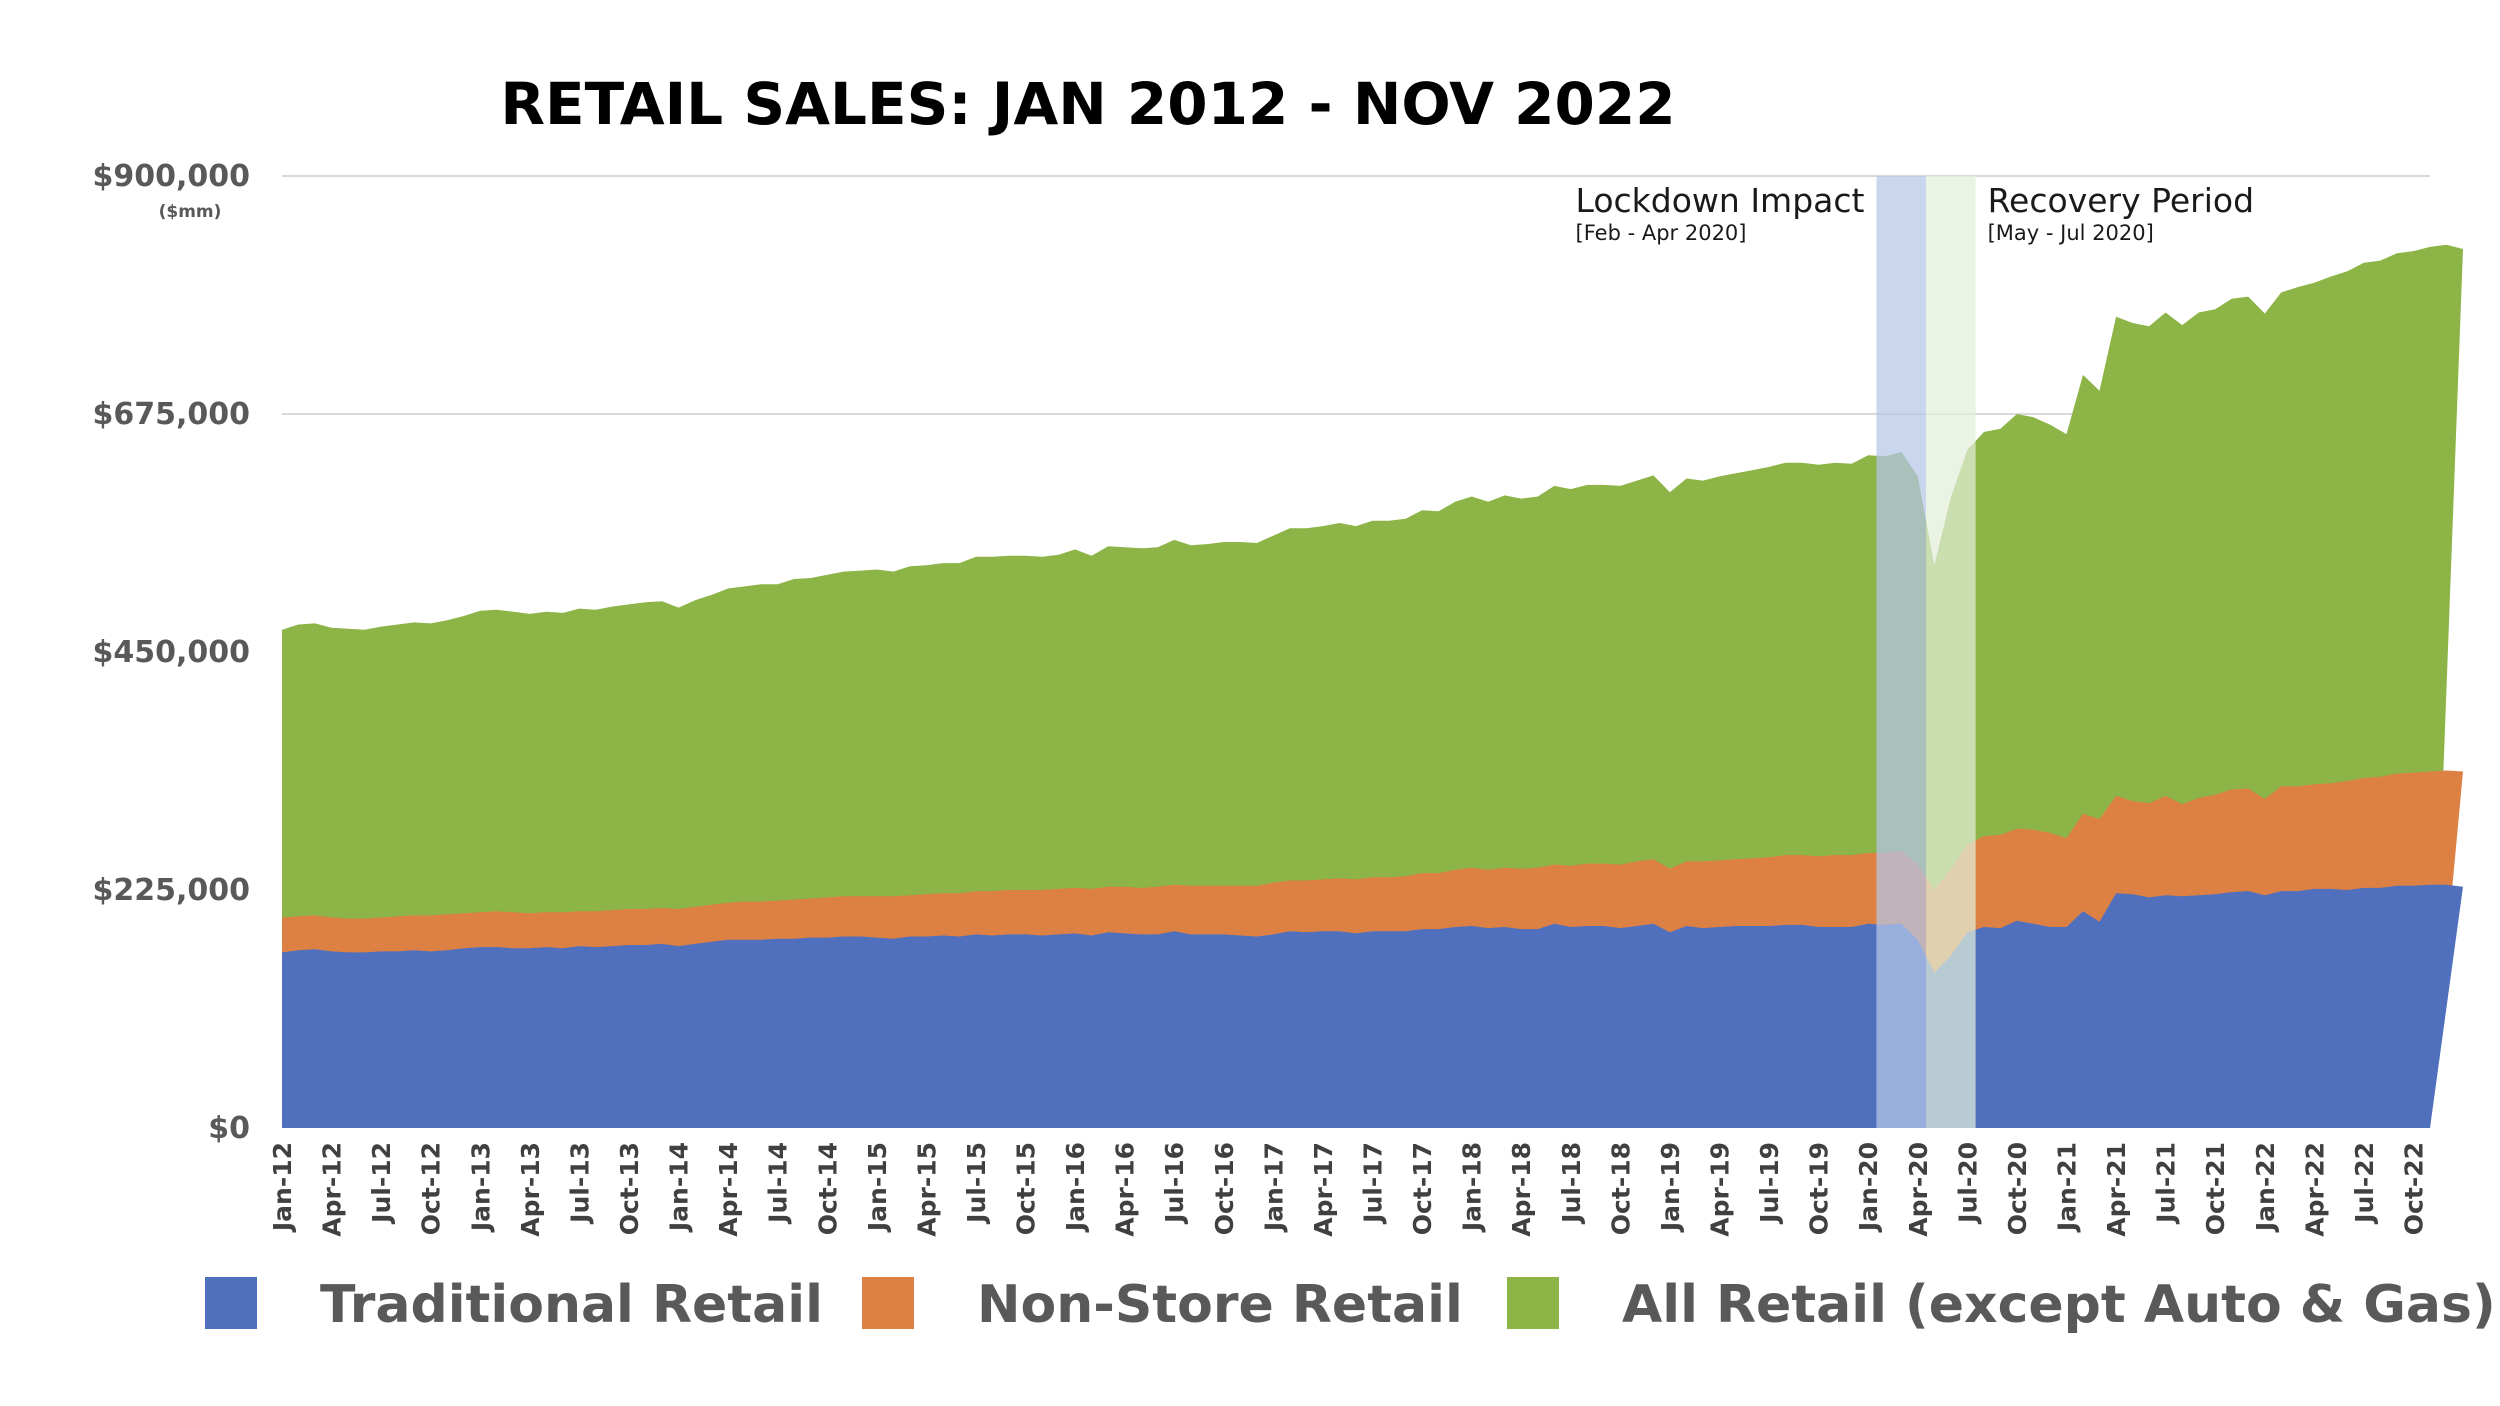 This screenshot has width=2500, height=1406. I want to click on x-tick-label: Oct-12, so click(431, 1188).